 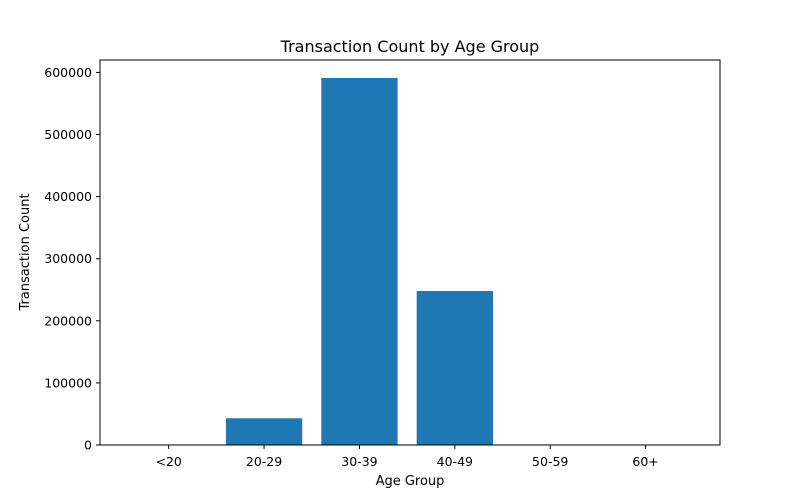 What do you see at coordinates (68, 382) in the screenshot?
I see `y-tick-label-1: 100000` at bounding box center [68, 382].